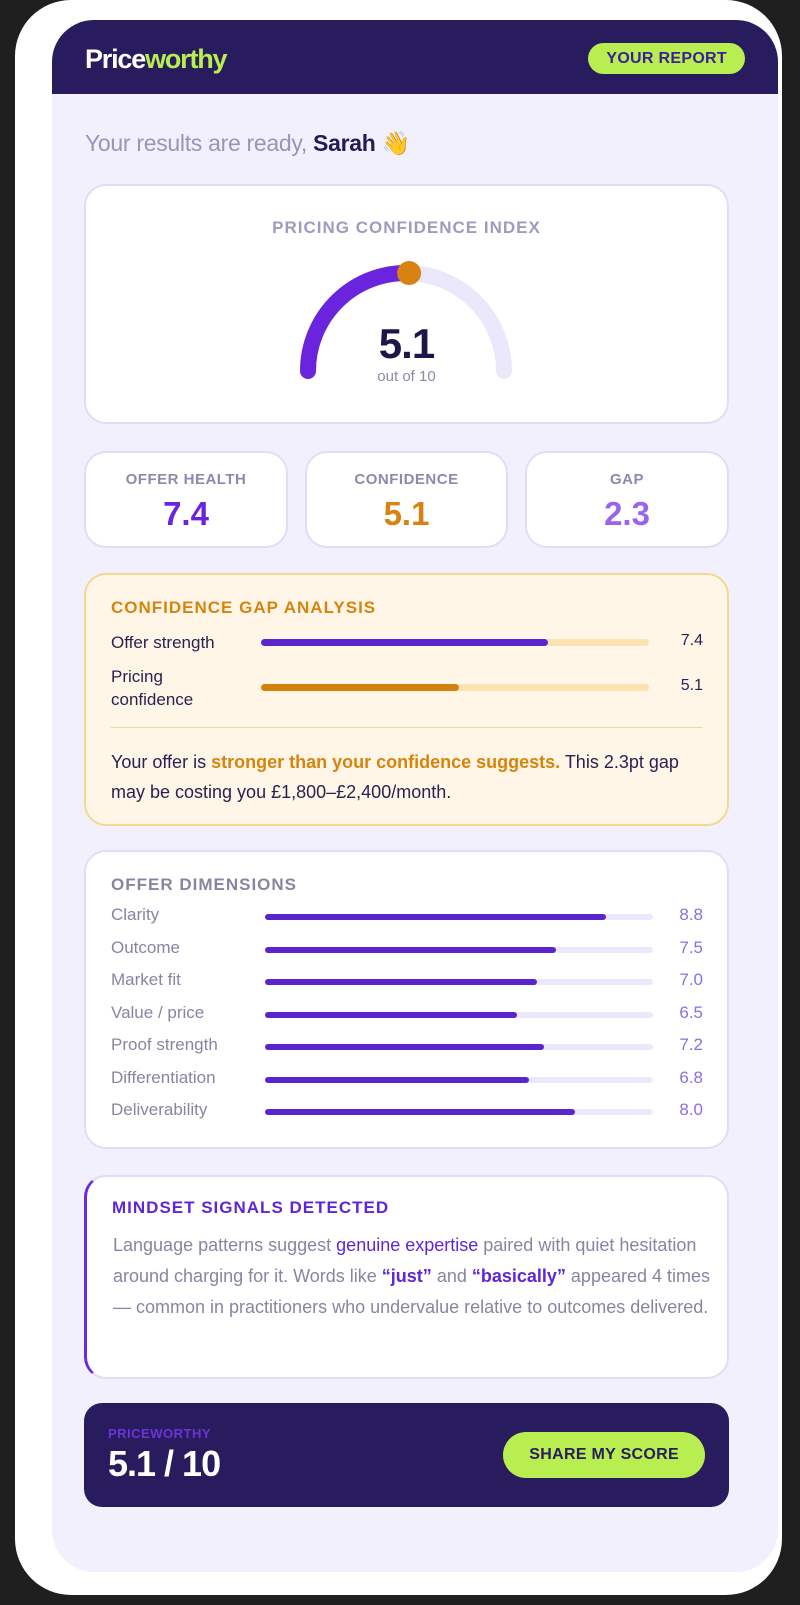  I want to click on mindset-quote: “basically”, so click(518, 1276).